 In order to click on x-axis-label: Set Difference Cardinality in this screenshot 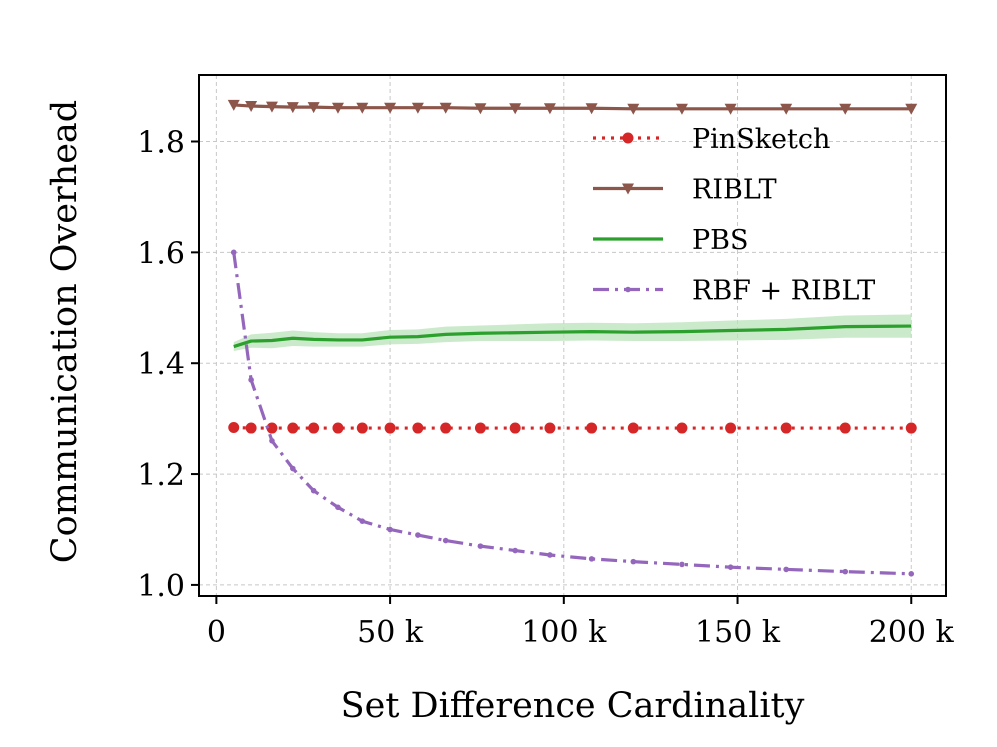, I will do `click(573, 706)`.